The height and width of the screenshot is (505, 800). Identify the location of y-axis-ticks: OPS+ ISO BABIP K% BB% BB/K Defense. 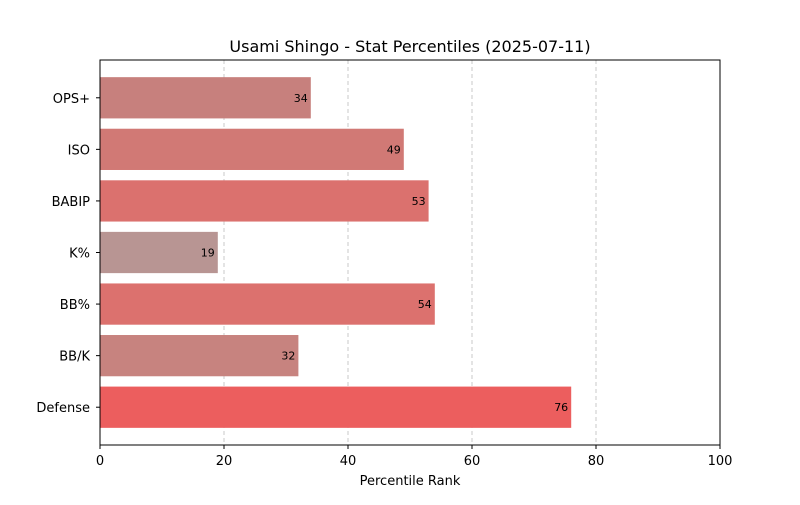
(68, 254).